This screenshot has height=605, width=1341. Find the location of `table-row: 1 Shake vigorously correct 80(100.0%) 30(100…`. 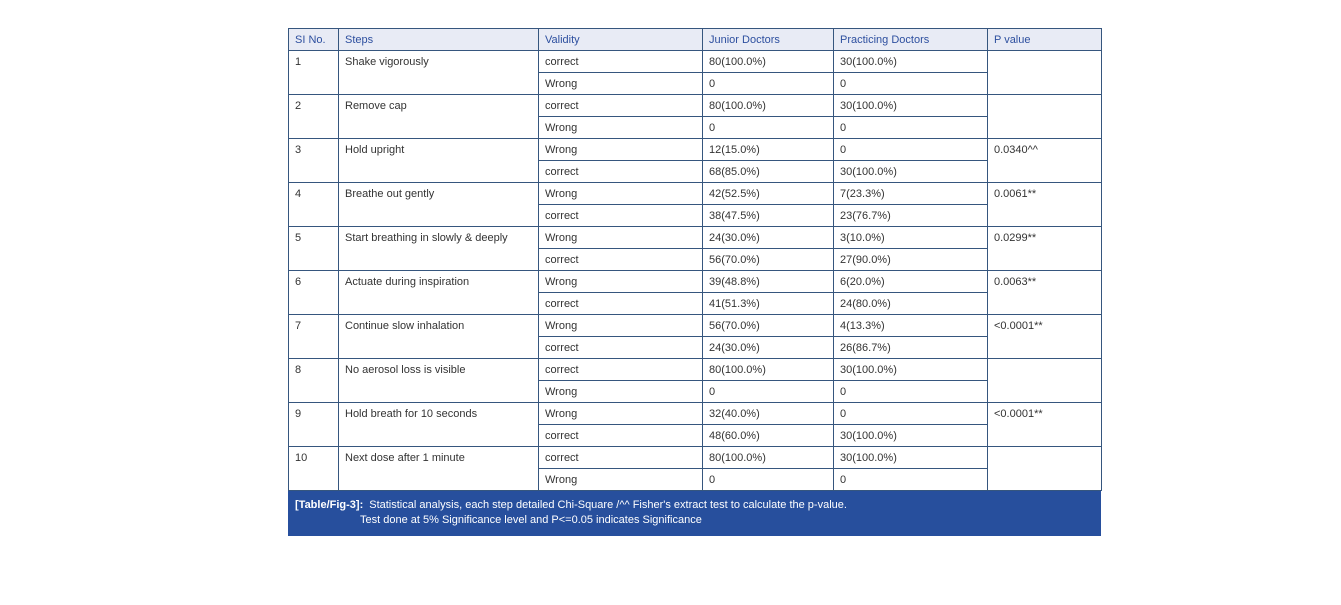

table-row: 1 Shake vigorously correct 80(100.0%) 30(100… is located at coordinates (695, 72).